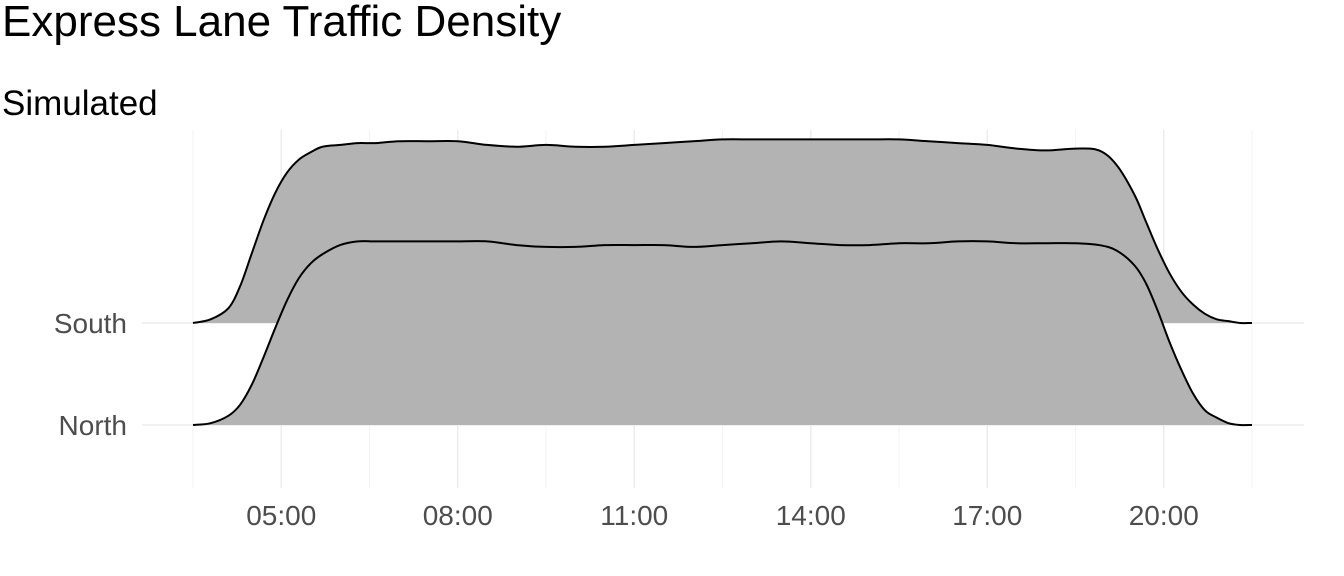 Image resolution: width=1344 pixels, height=576 pixels. Describe the element at coordinates (90, 374) in the screenshot. I see `y-axis: North South` at that location.